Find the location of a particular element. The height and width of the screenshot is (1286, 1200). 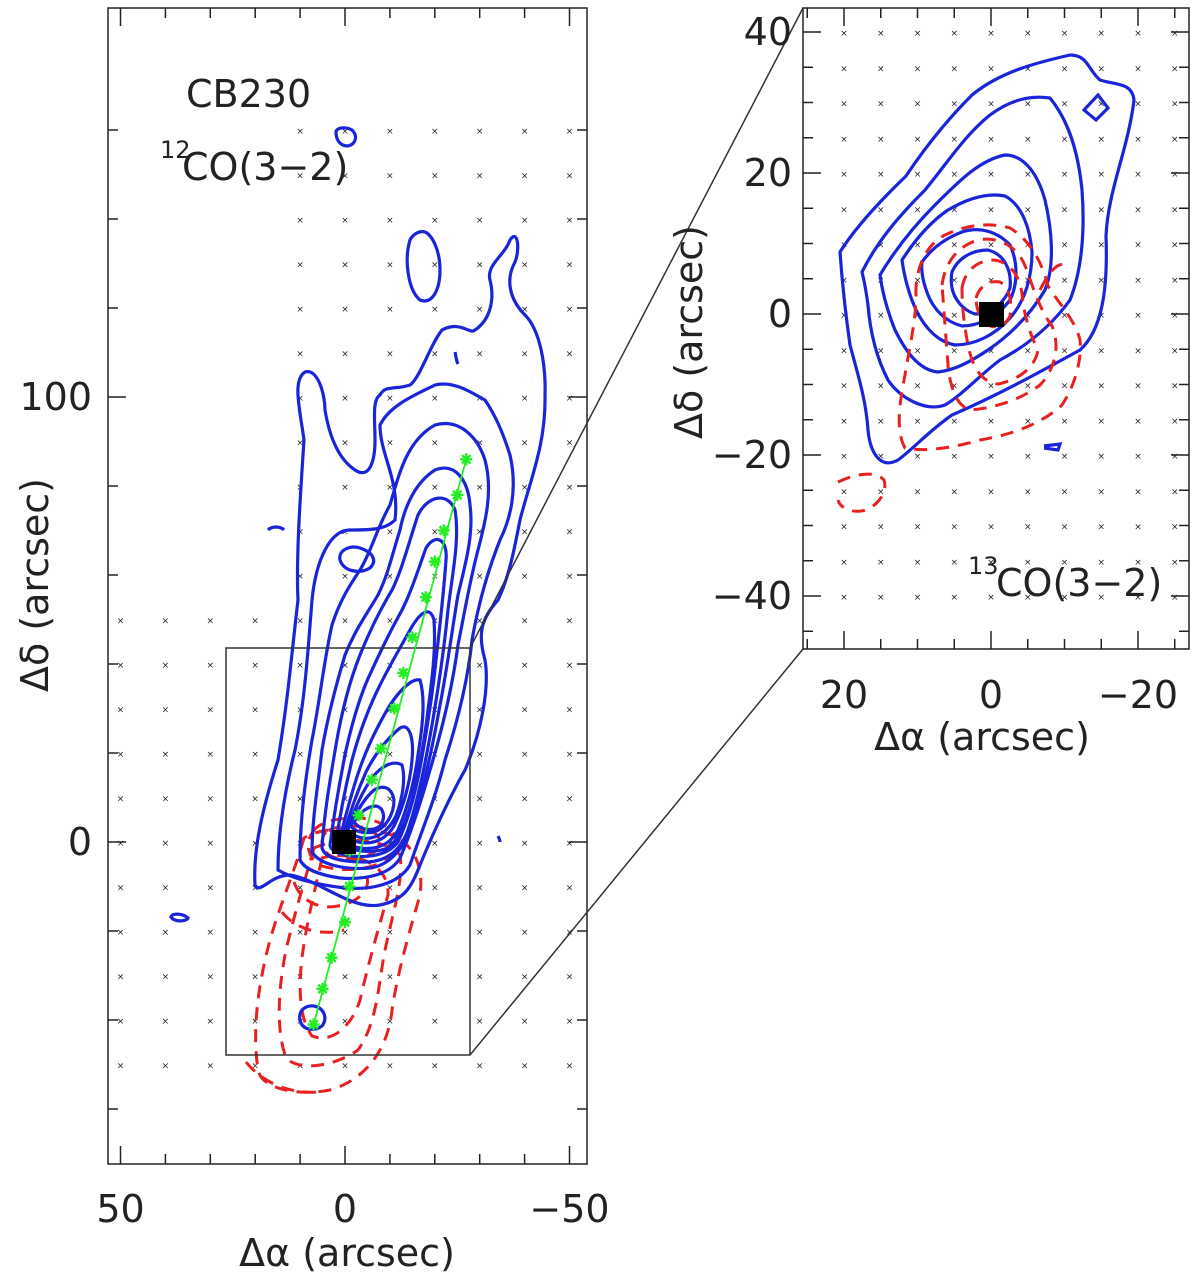

right-y-tick-label: 0 is located at coordinates (780, 314).